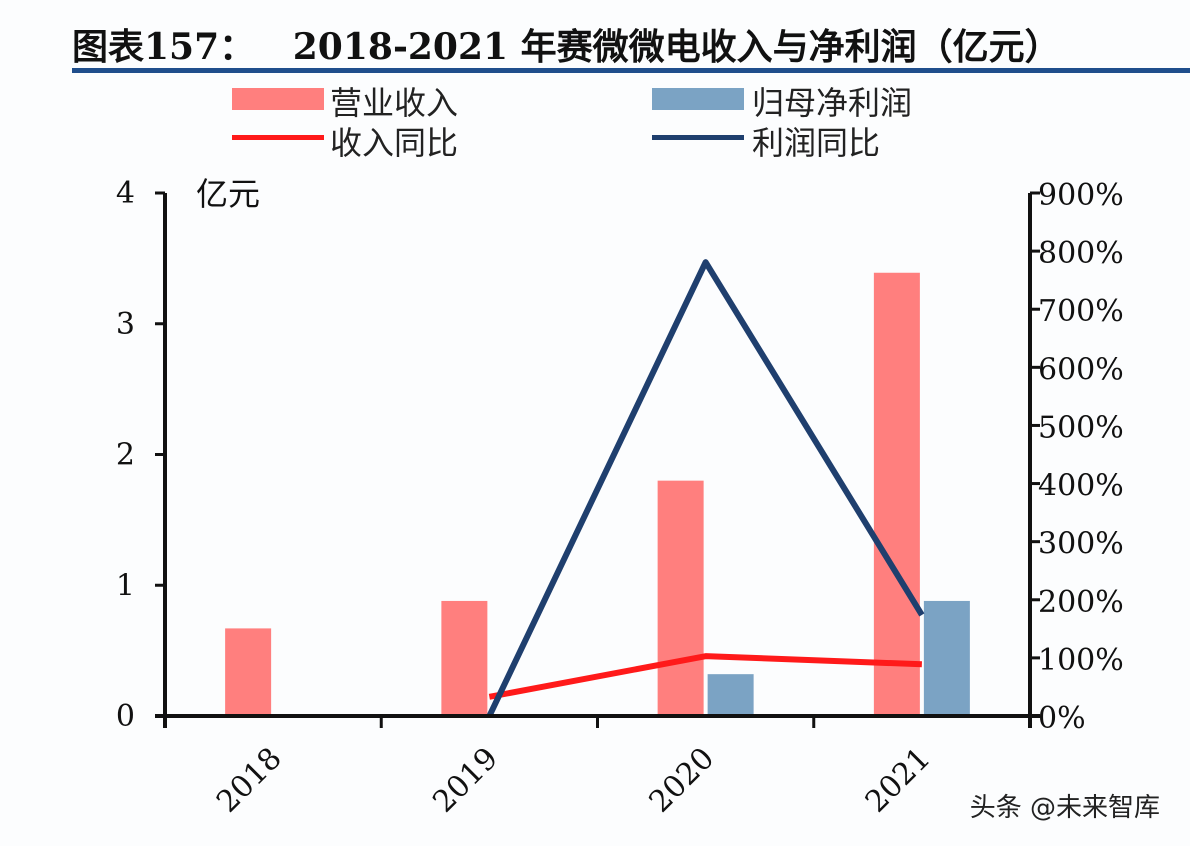 The image size is (1190, 846). I want to click on left-tick-label: 1, so click(125, 585).